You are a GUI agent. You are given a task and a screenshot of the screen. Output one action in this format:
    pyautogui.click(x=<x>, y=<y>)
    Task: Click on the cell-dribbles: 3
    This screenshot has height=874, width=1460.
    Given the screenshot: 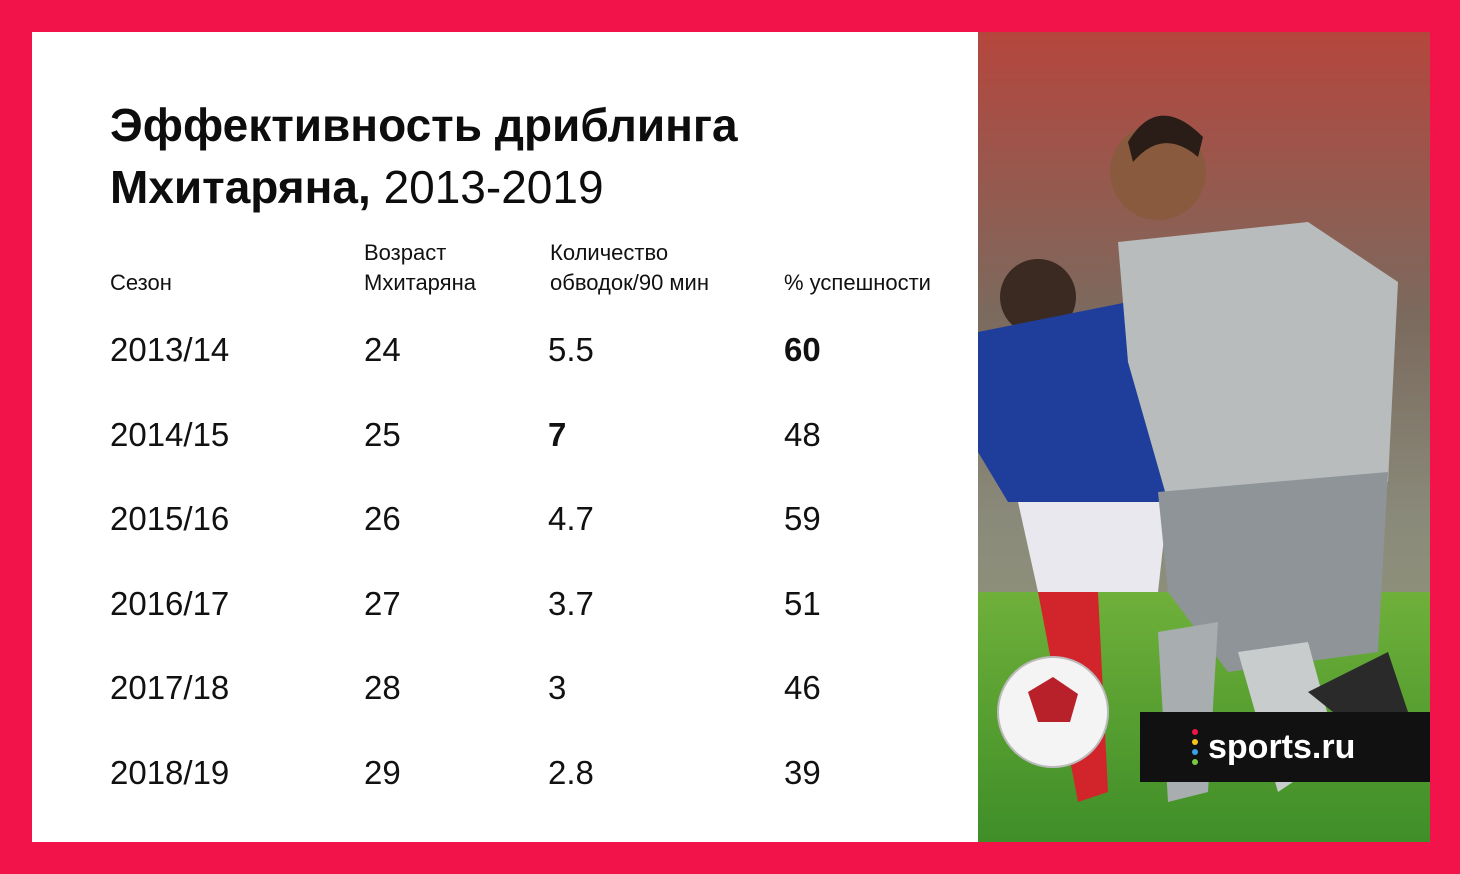 What is the action you would take?
    pyautogui.click(x=557, y=687)
    